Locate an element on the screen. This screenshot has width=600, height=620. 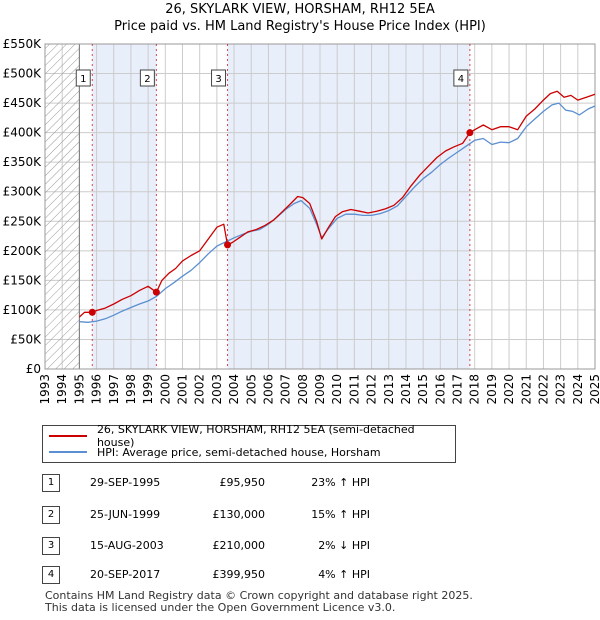
x-tick-label: 1995 is located at coordinates (79, 389).